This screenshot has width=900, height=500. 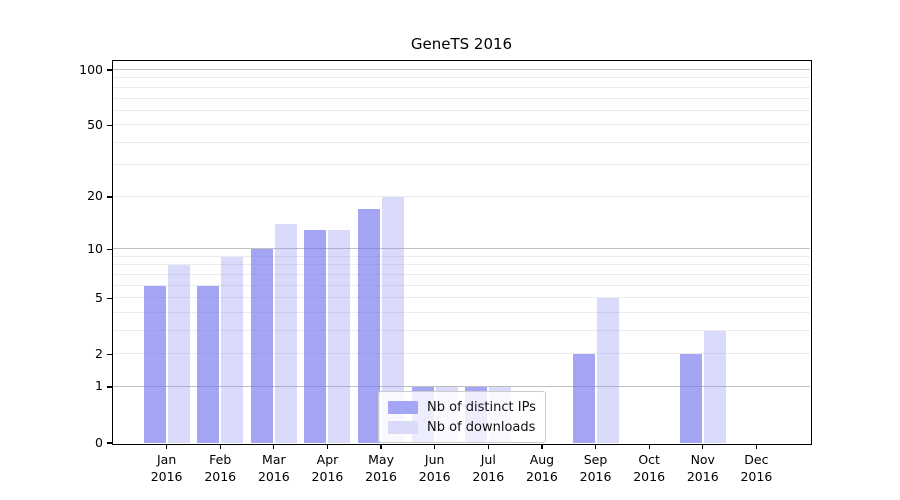 What do you see at coordinates (220, 446) in the screenshot?
I see `x-tick-feb` at bounding box center [220, 446].